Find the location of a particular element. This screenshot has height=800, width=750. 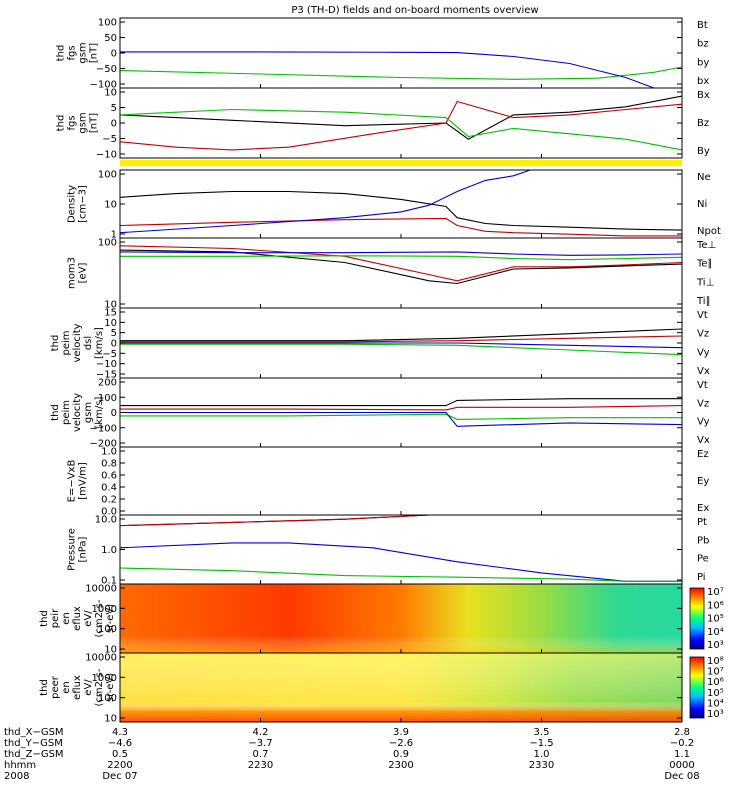

panel-2-frame is located at coordinates (401, 123).